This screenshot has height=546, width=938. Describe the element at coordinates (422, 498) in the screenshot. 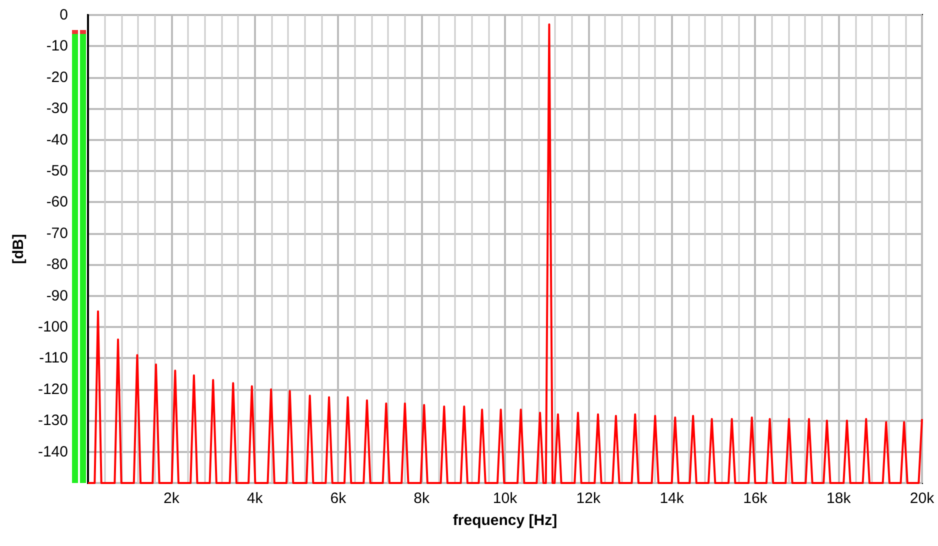

I see `x-tick-label: 8k` at that location.